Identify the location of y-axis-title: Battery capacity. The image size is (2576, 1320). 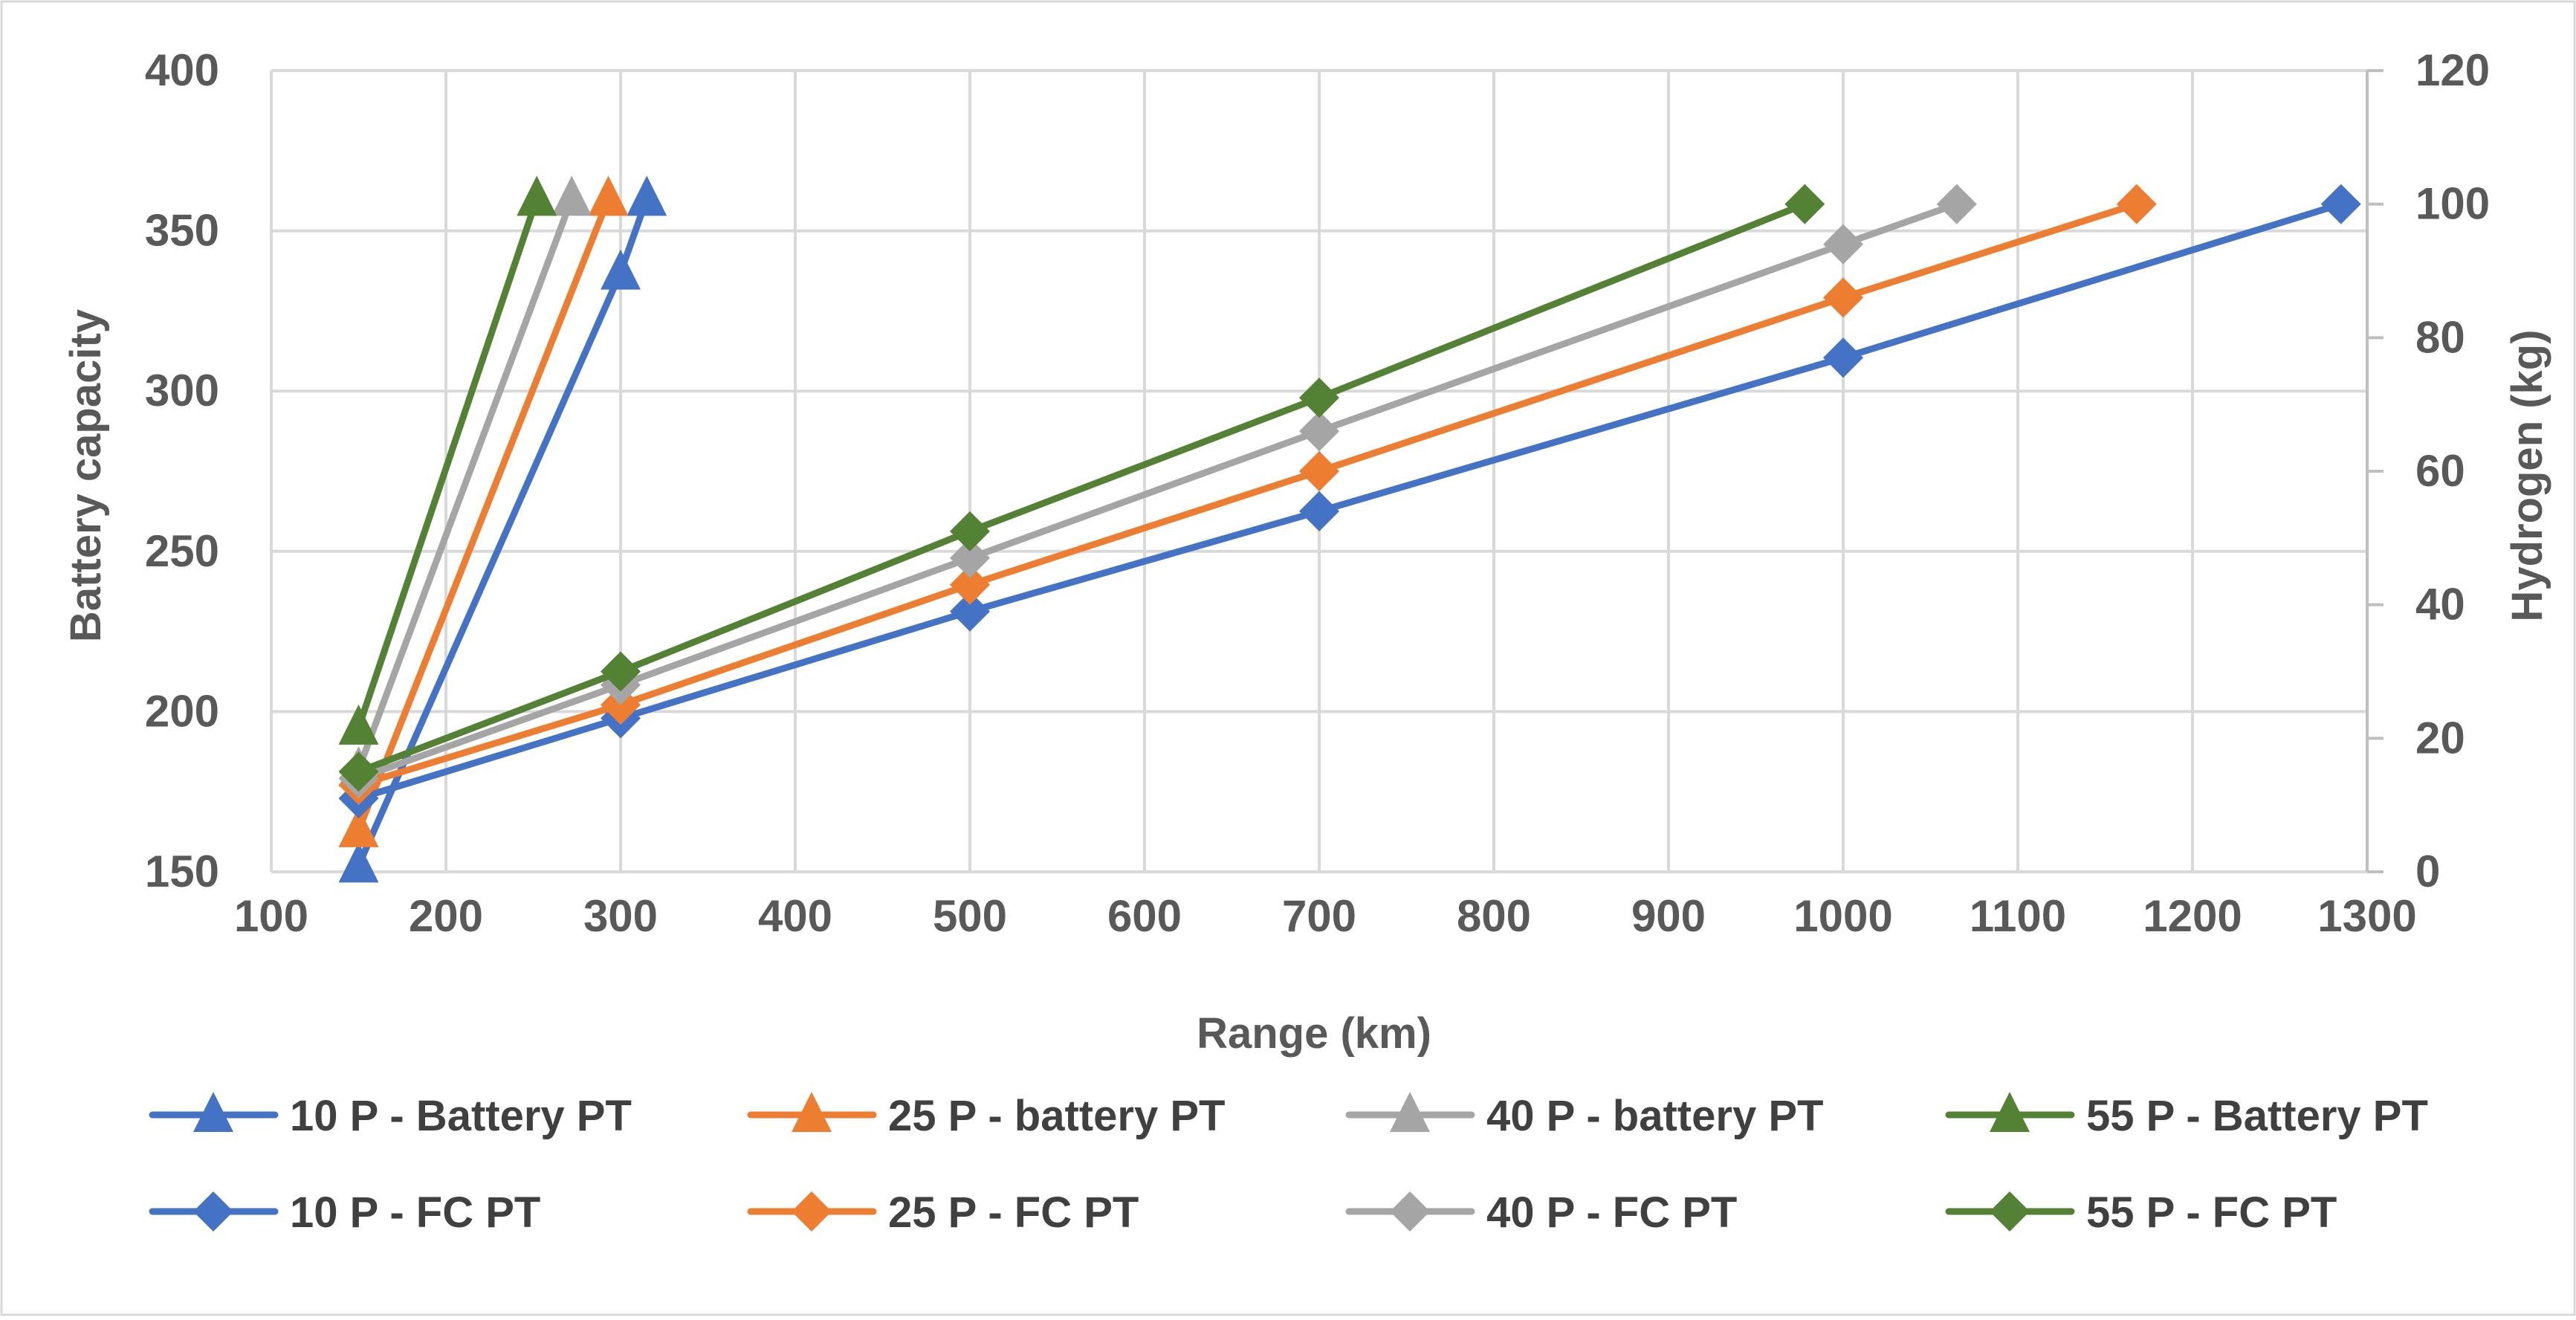
(86, 475).